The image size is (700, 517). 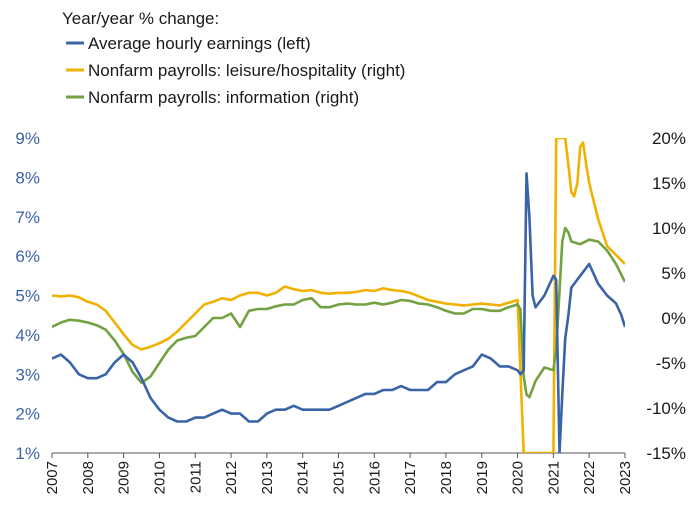 I want to click on x-tick-label: 2007, so click(x=52, y=477).